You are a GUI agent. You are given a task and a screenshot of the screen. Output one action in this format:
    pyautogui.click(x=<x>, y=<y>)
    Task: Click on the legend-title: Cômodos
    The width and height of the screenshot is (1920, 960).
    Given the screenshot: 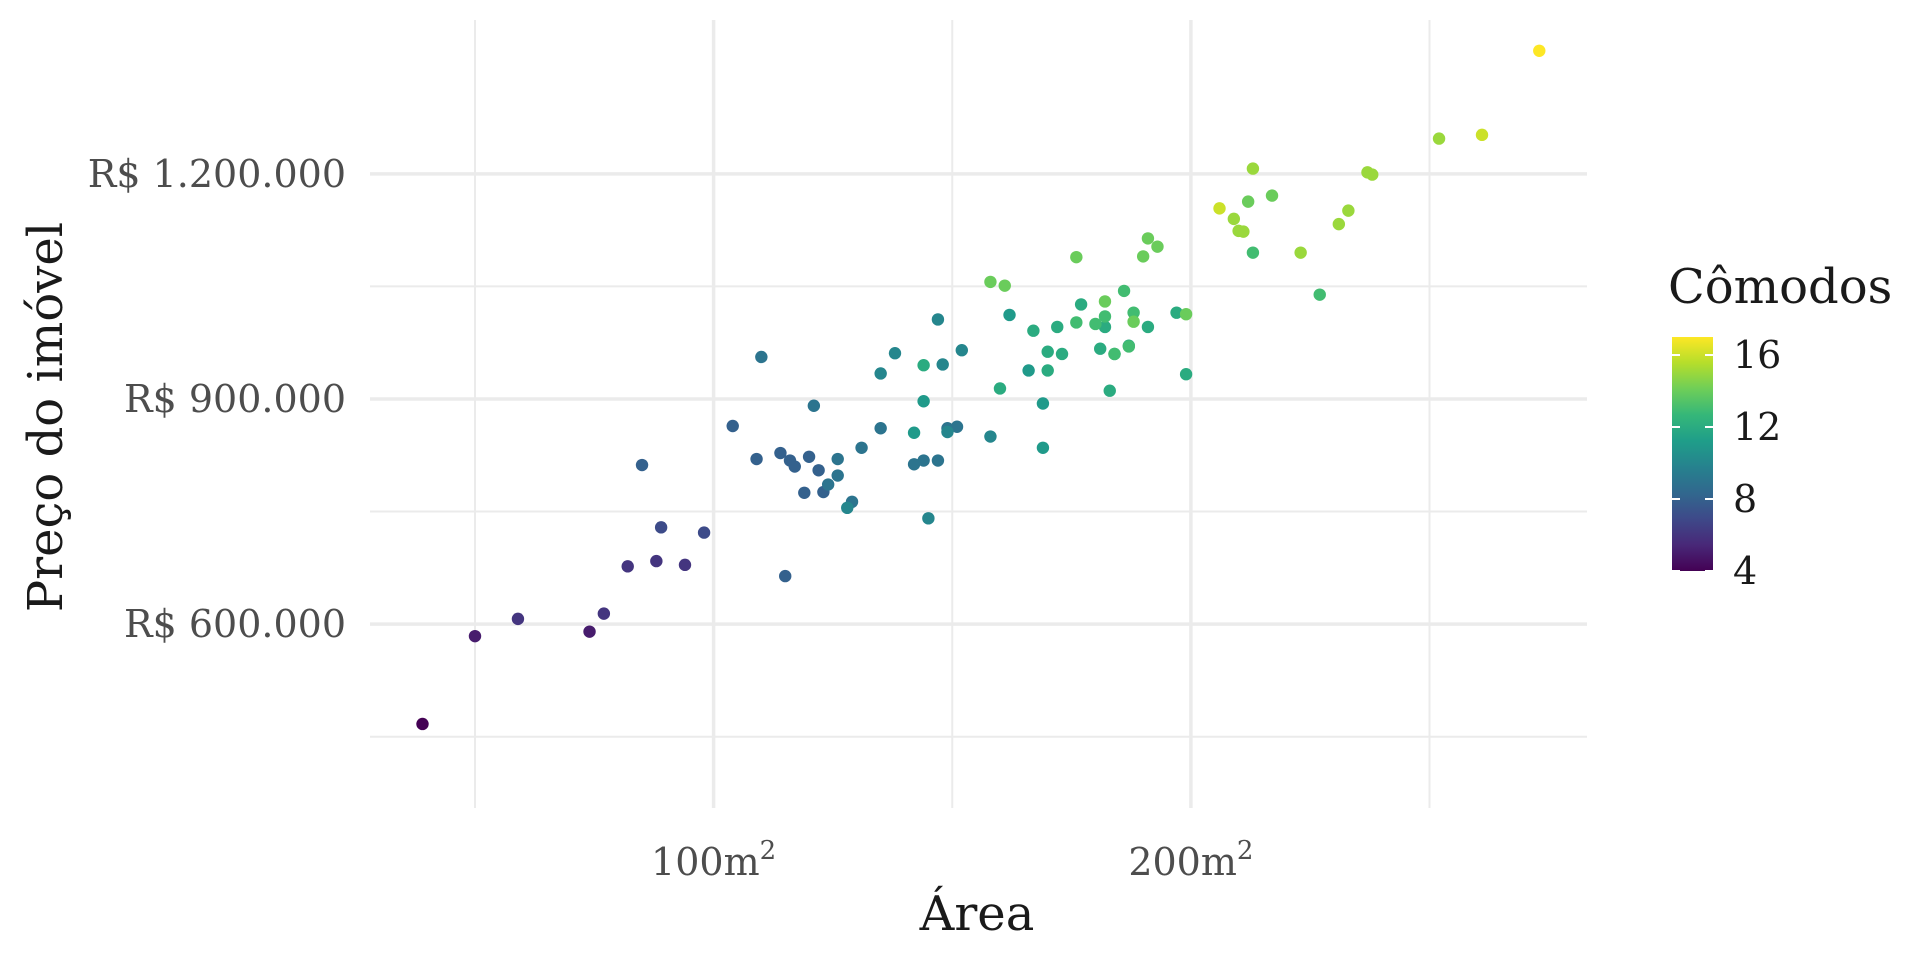 What is the action you would take?
    pyautogui.click(x=1780, y=287)
    